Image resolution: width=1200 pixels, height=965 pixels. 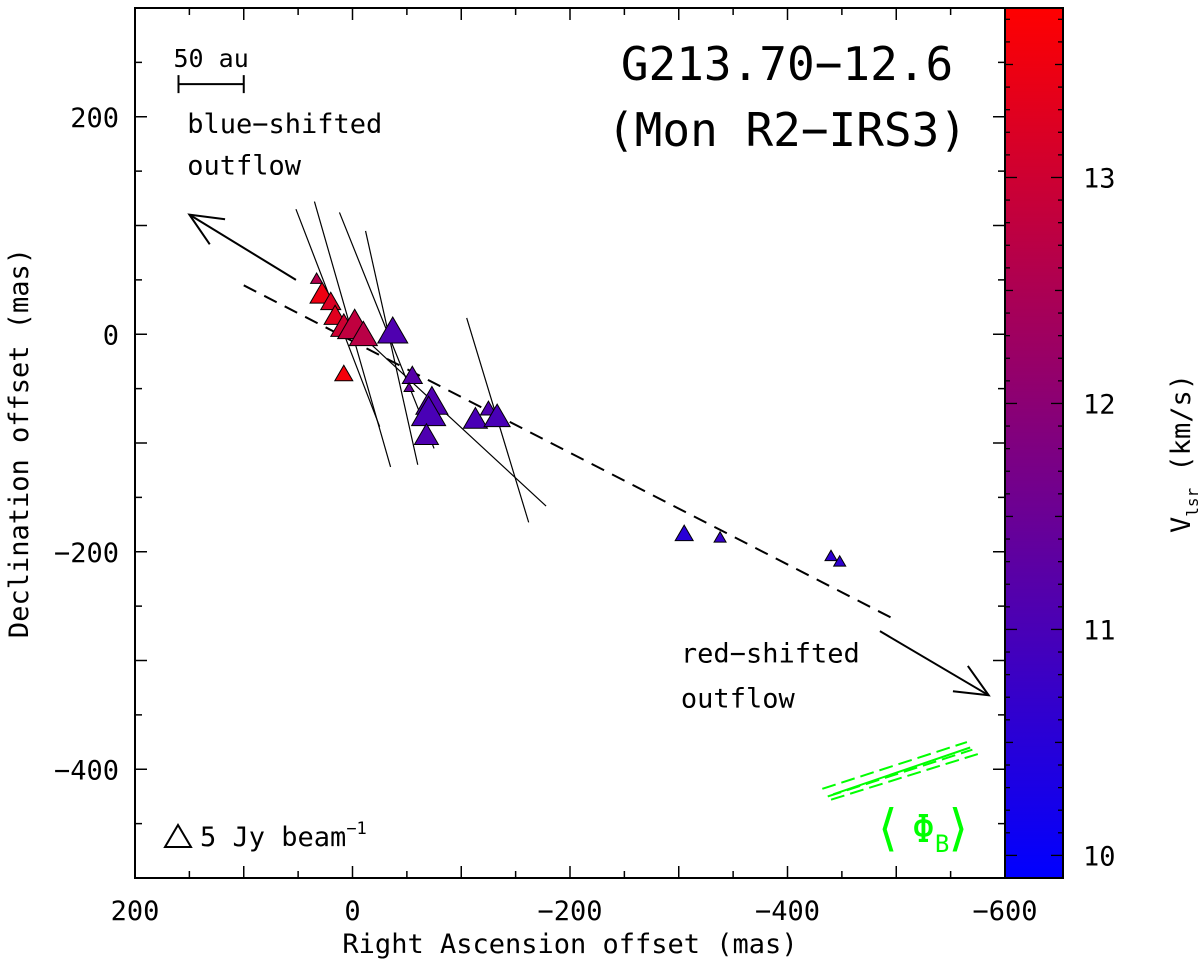 I want to click on beam-legend-superscript: −1, so click(x=356, y=829).